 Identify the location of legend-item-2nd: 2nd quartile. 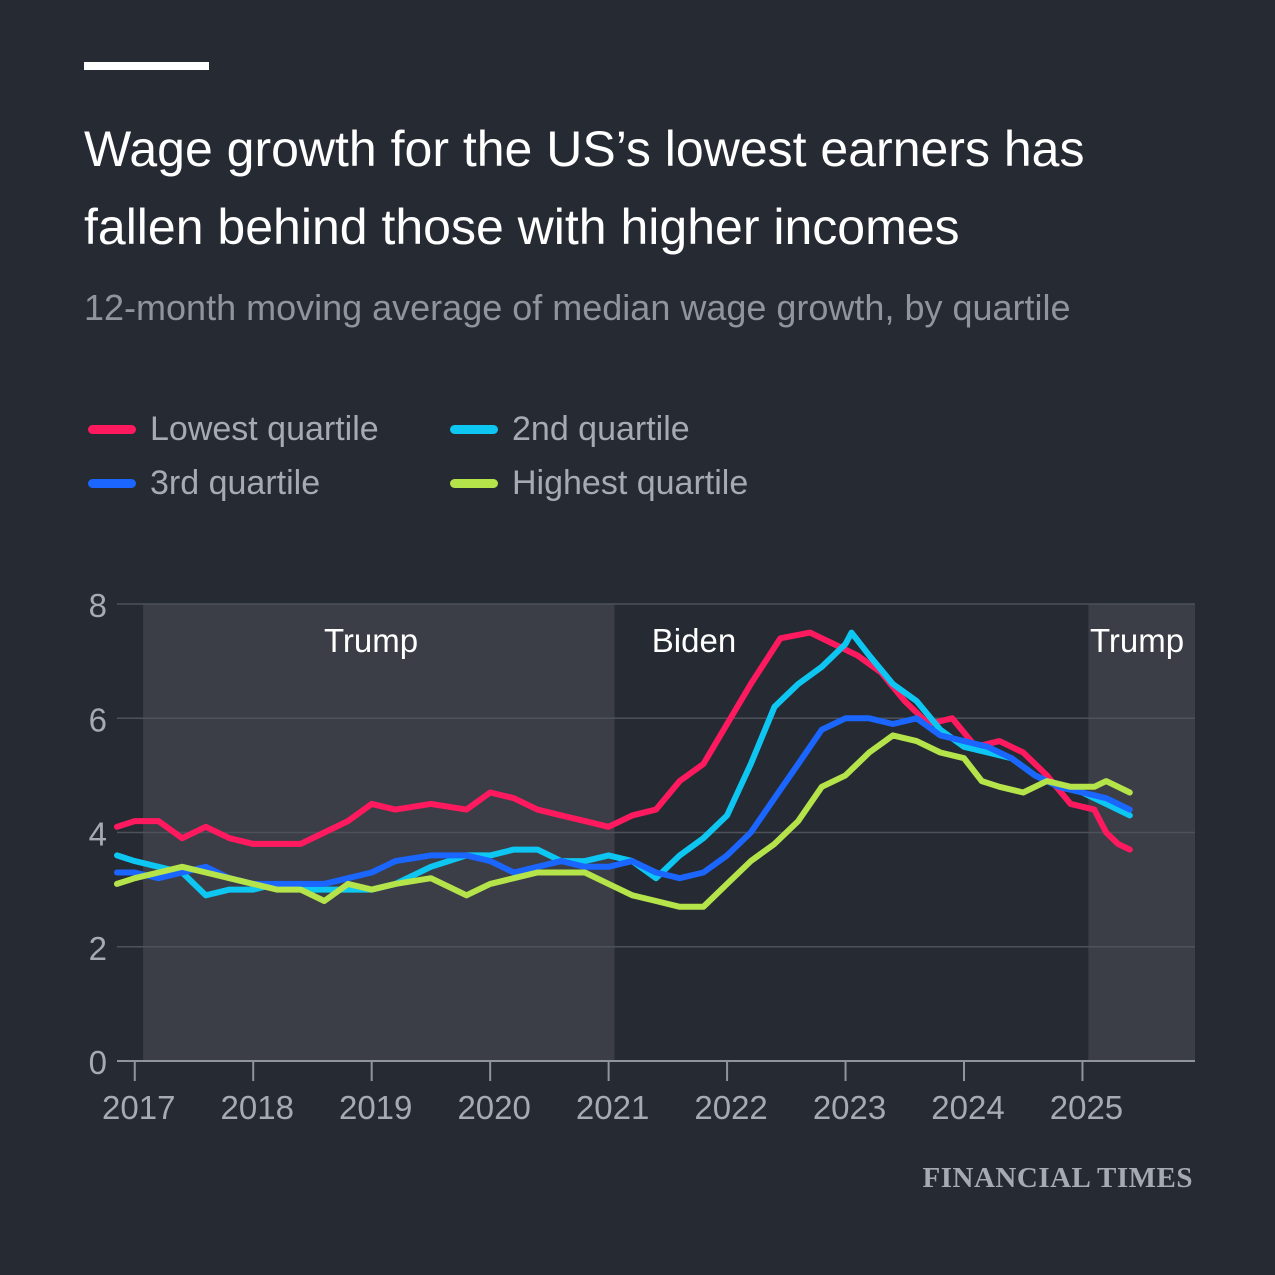
(570, 429).